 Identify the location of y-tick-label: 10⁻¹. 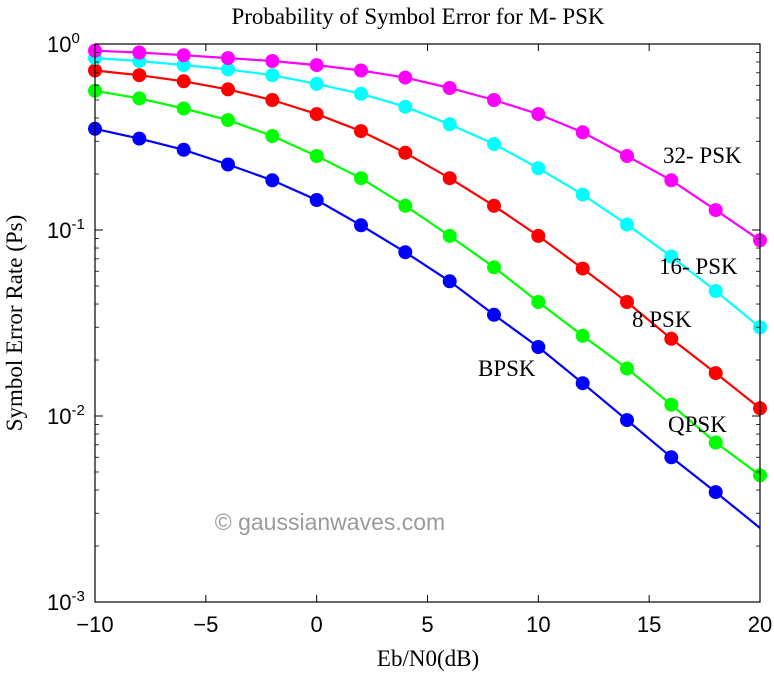
(66, 229).